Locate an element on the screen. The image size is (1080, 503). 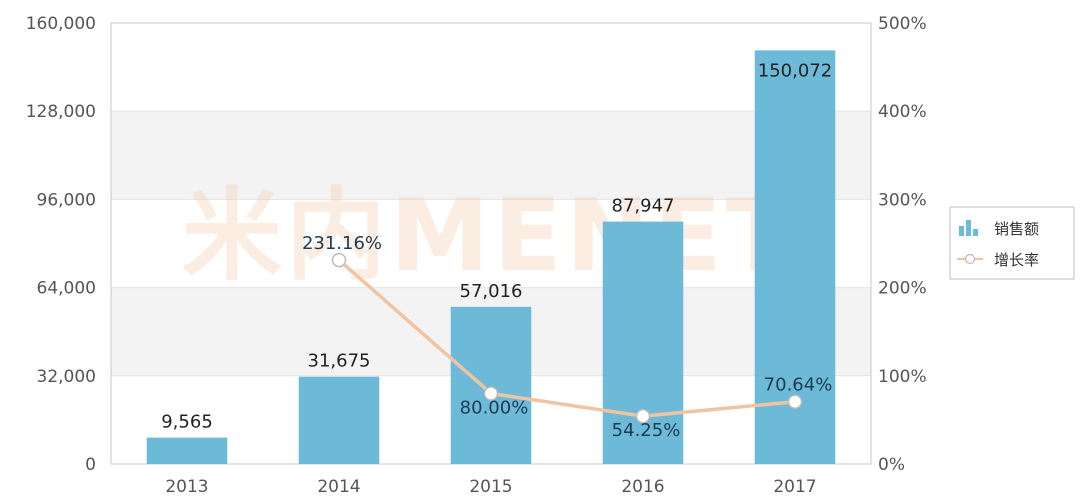
x-tick-label: 2017 is located at coordinates (794, 487).